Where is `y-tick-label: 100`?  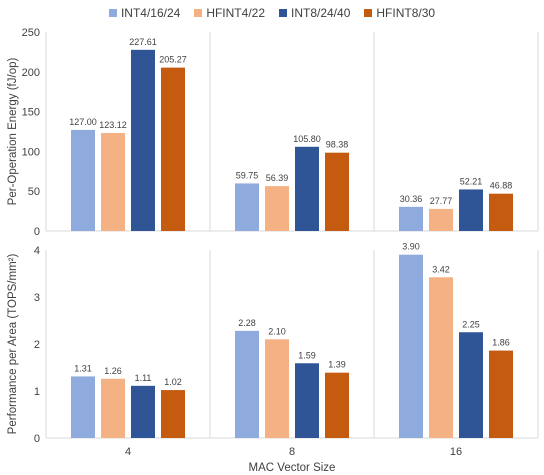
y-tick-label: 100 is located at coordinates (31, 152).